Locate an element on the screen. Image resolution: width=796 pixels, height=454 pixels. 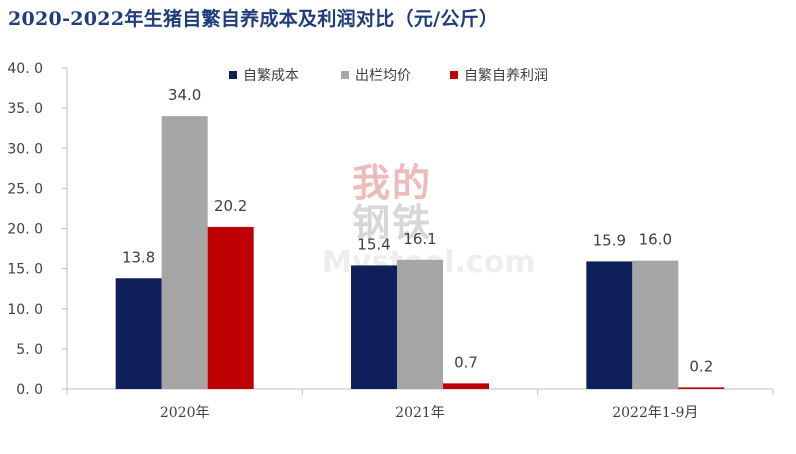
data-label: 0.7 is located at coordinates (466, 362).